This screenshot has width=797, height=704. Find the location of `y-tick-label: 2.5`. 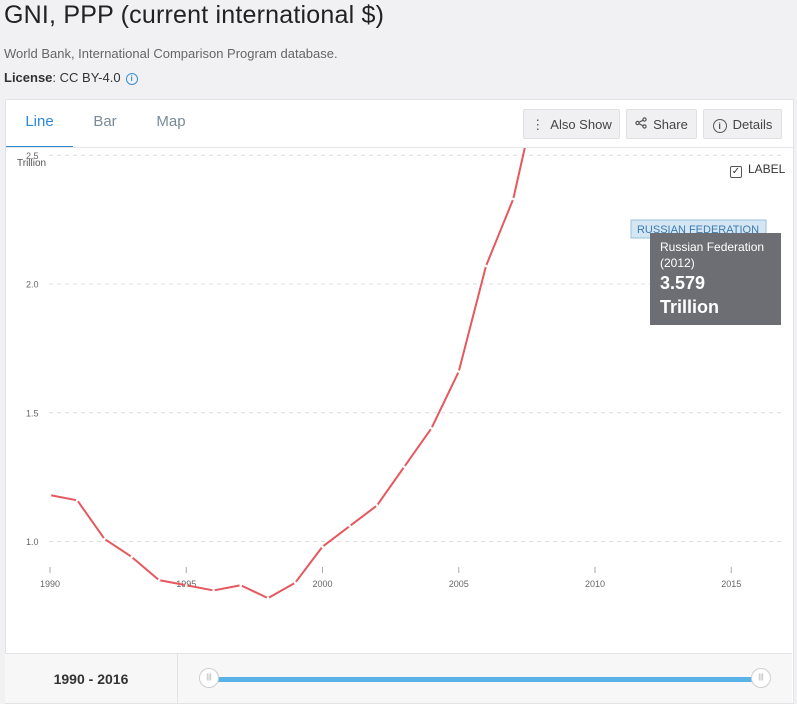

y-tick-label: 2.5 is located at coordinates (32, 156).